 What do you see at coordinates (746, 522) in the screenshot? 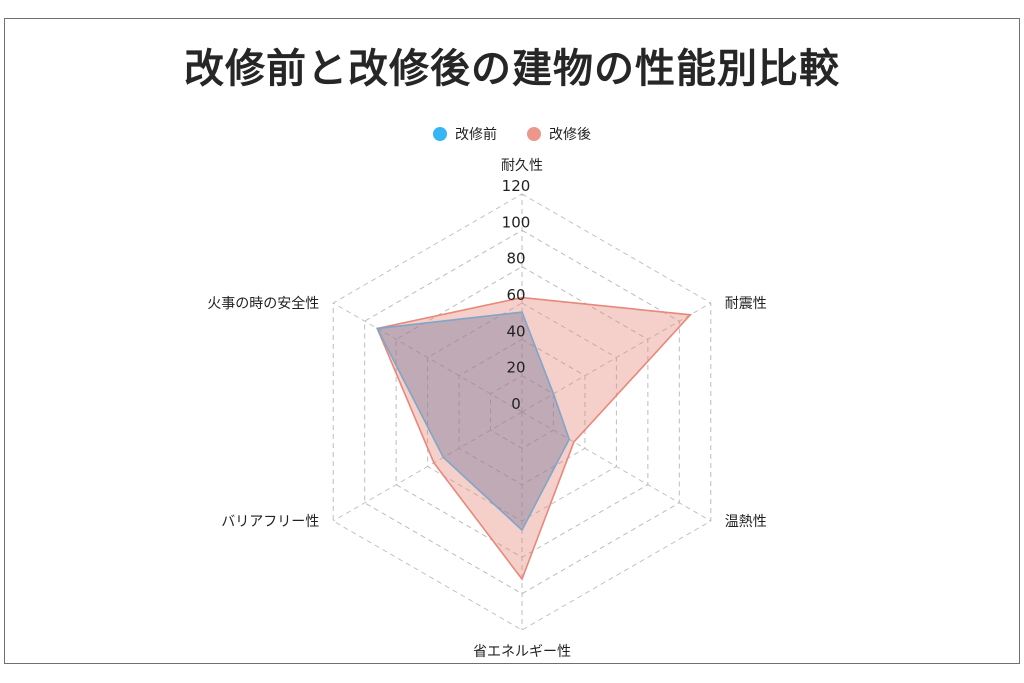
I see `axis-label-2: 温熱性` at bounding box center [746, 522].